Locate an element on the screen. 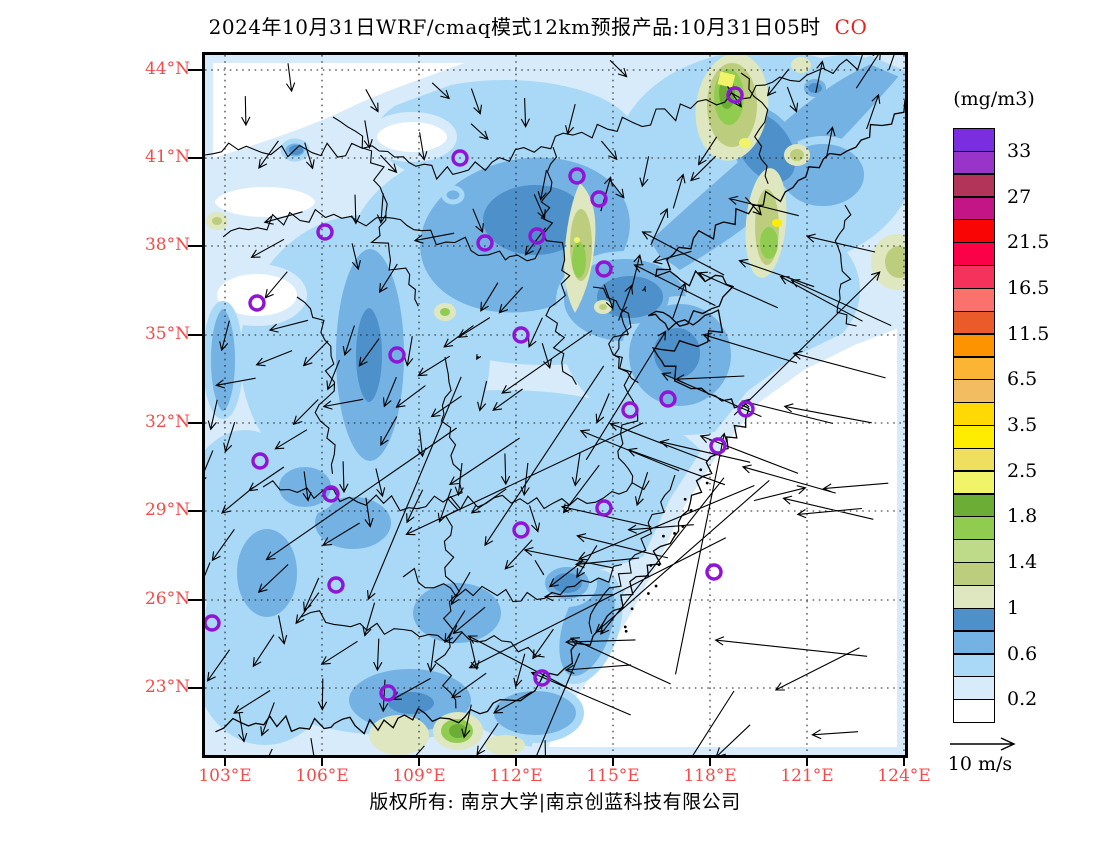  legend-value: 3.5 is located at coordinates (1022, 425).